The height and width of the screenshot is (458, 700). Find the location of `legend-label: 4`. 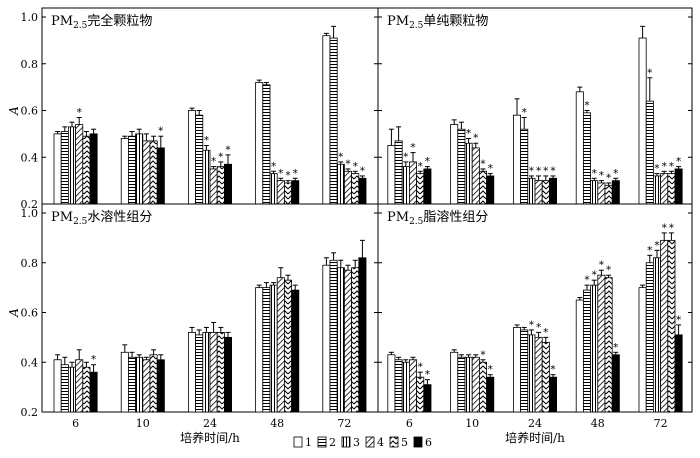

legend-label: 4 is located at coordinates (380, 442).